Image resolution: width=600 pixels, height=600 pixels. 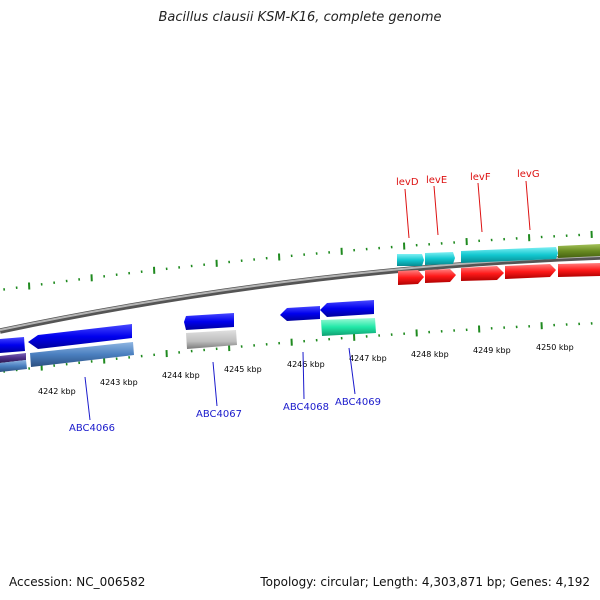 What do you see at coordinates (211, 339) in the screenshot?
I see `gene-gray-ABC4067` at bounding box center [211, 339].